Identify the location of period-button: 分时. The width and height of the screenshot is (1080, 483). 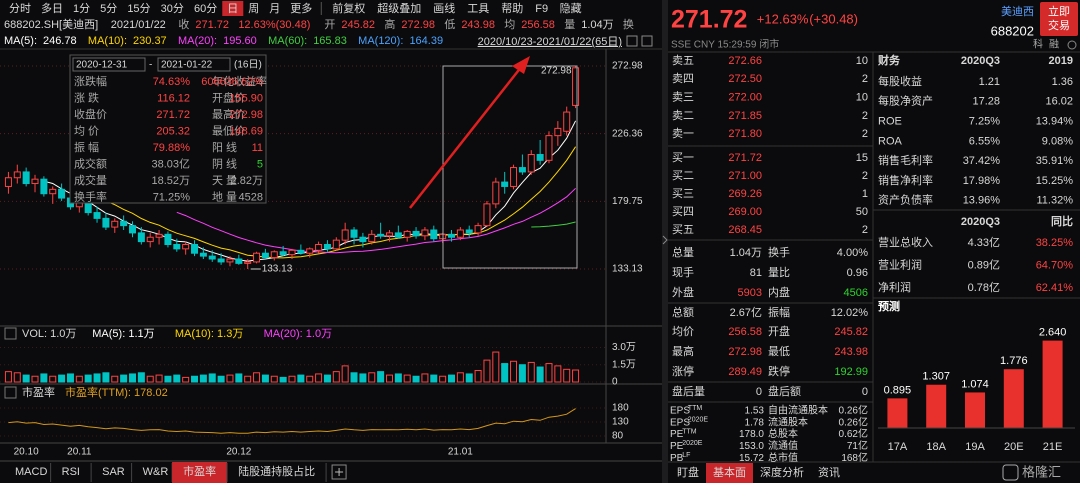
(20, 8).